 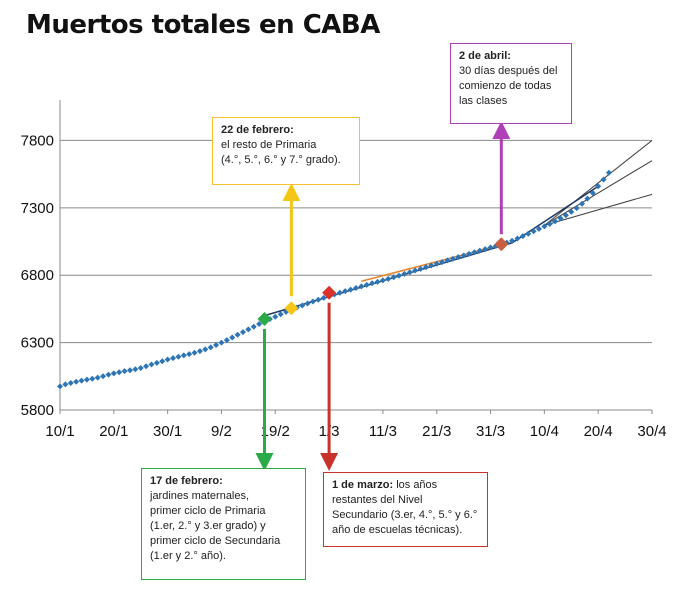 I want to click on annotation-mar1-line: restantes del Nivel, so click(x=377, y=500).